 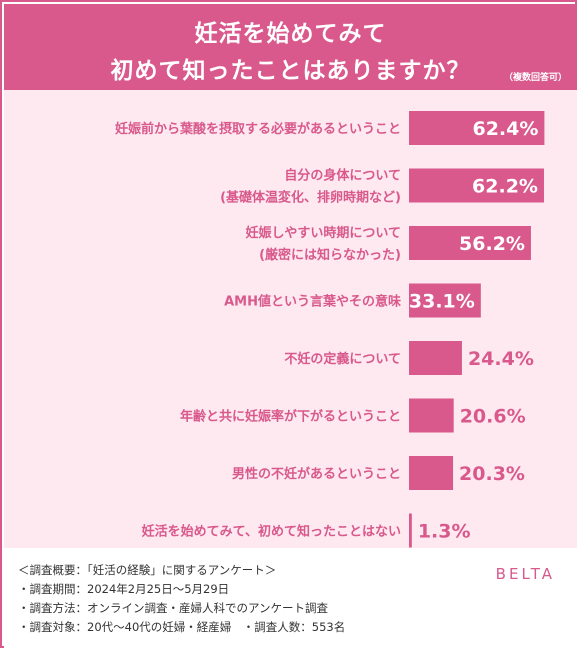 I want to click on category-label: 自分の身体について, so click(x=342, y=176).